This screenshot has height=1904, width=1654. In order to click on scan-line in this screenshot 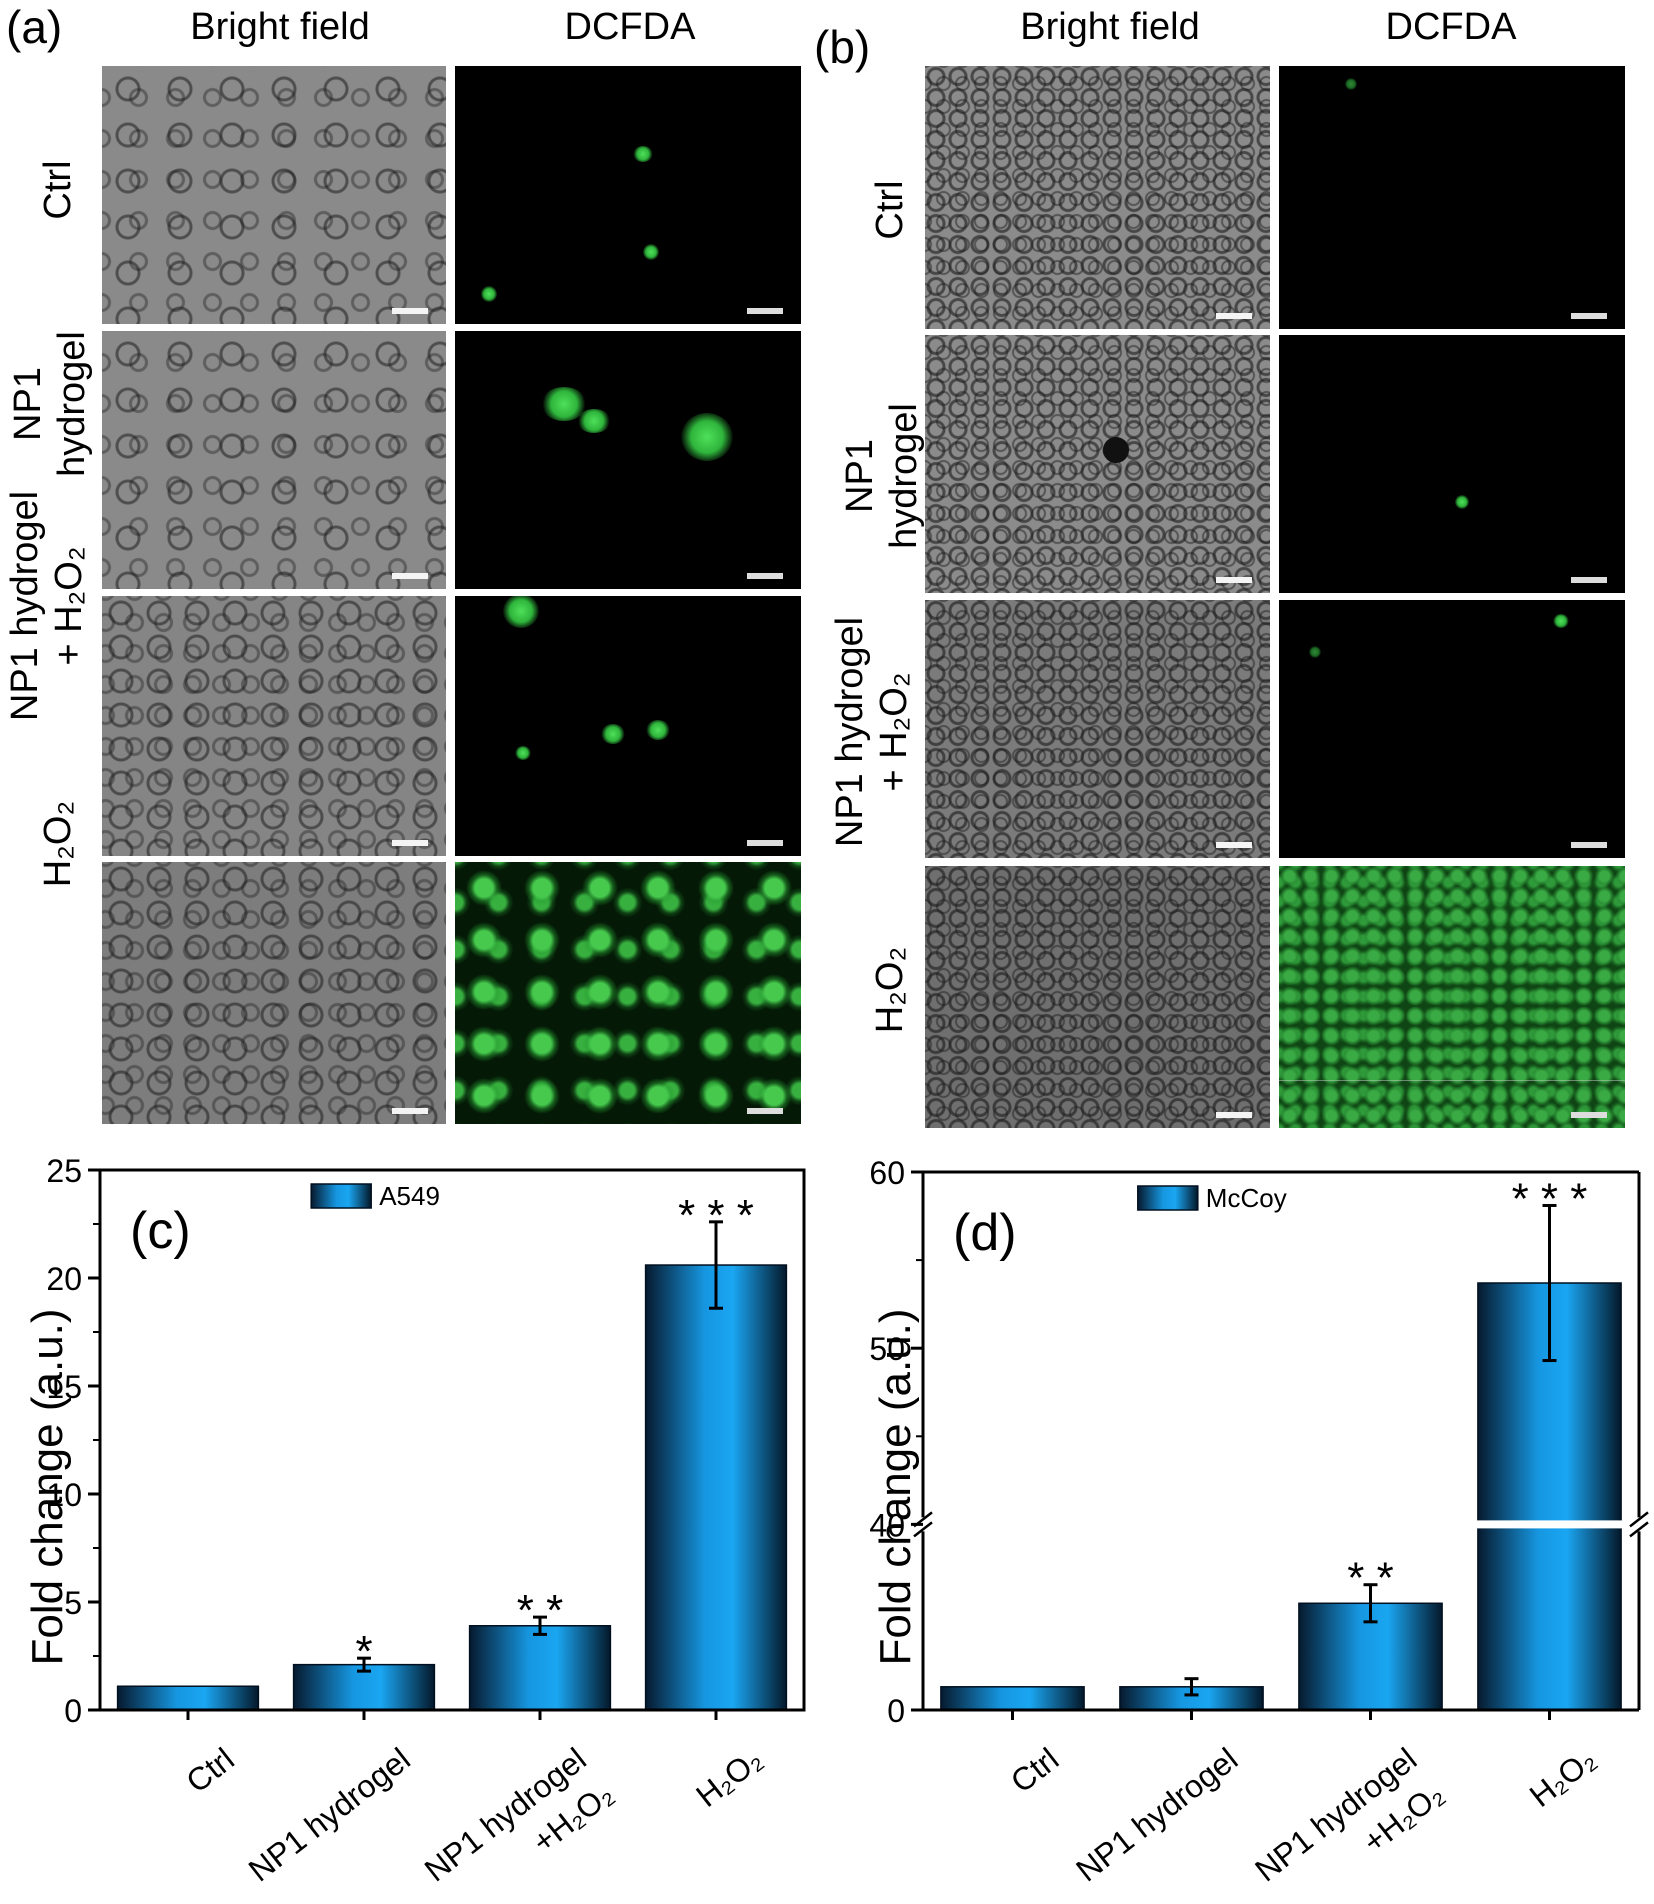, I will do `click(1452, 1080)`.